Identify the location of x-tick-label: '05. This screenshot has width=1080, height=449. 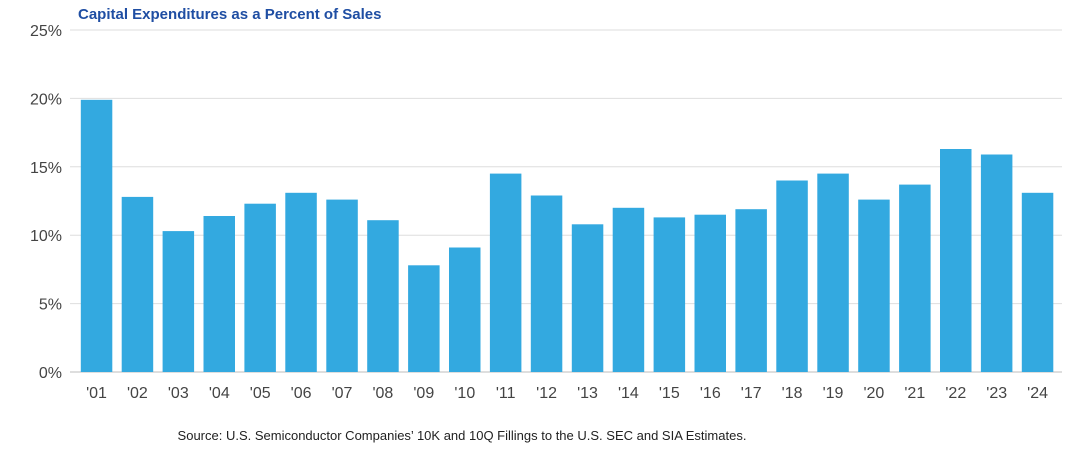
(260, 393).